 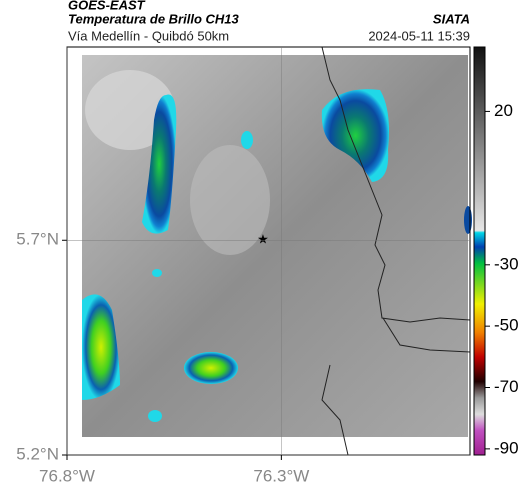 I want to click on lon-tick-label: 76.3°W, so click(x=281, y=475).